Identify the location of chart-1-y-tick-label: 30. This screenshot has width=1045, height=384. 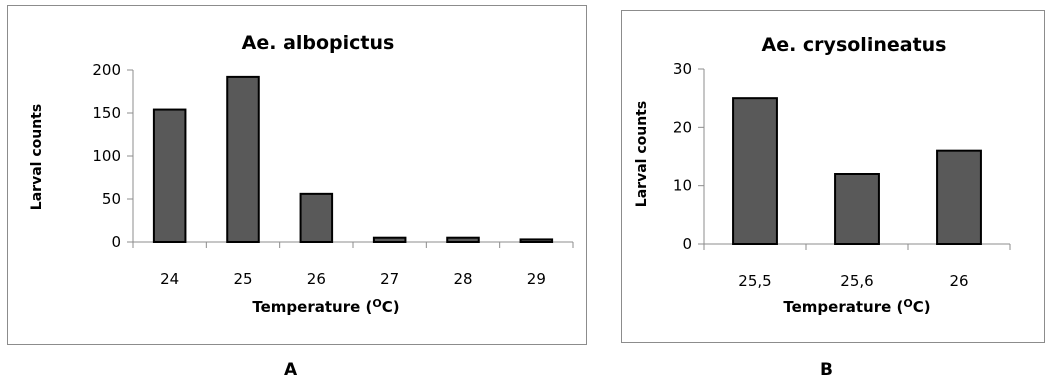
(682, 69).